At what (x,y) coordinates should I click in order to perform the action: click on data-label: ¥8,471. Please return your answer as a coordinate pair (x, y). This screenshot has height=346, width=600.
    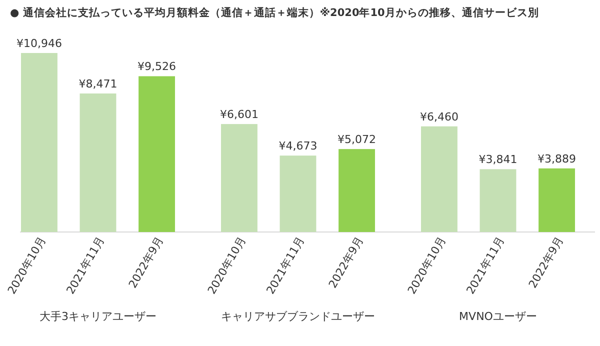
    Looking at the image, I should click on (98, 83).